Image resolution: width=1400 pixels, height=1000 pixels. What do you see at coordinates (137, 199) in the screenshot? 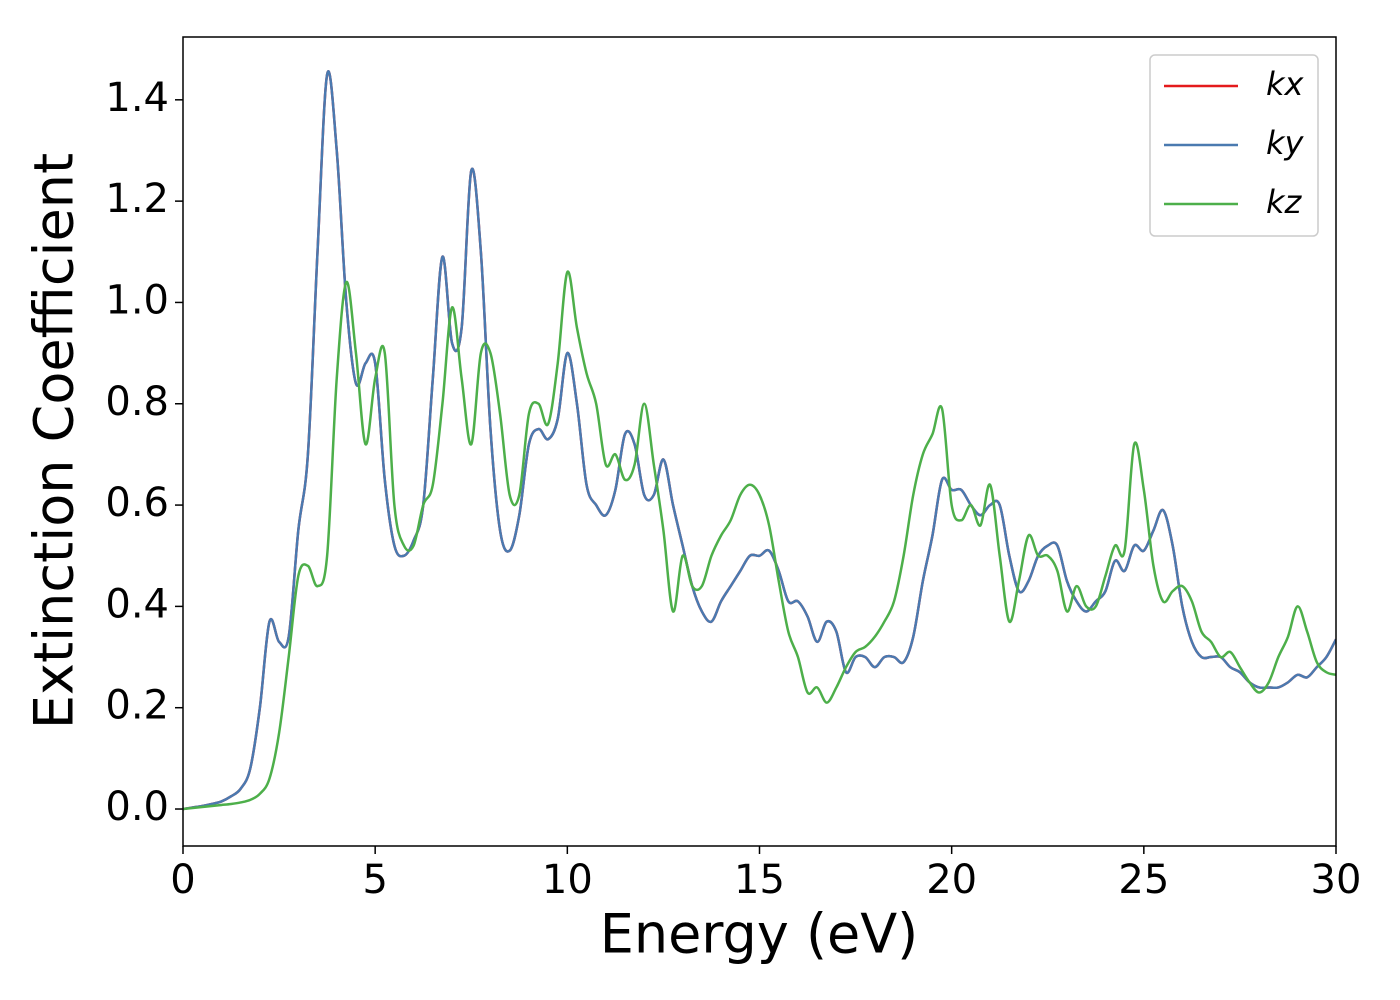
I see `y-tick-label: 1.2` at bounding box center [137, 199].